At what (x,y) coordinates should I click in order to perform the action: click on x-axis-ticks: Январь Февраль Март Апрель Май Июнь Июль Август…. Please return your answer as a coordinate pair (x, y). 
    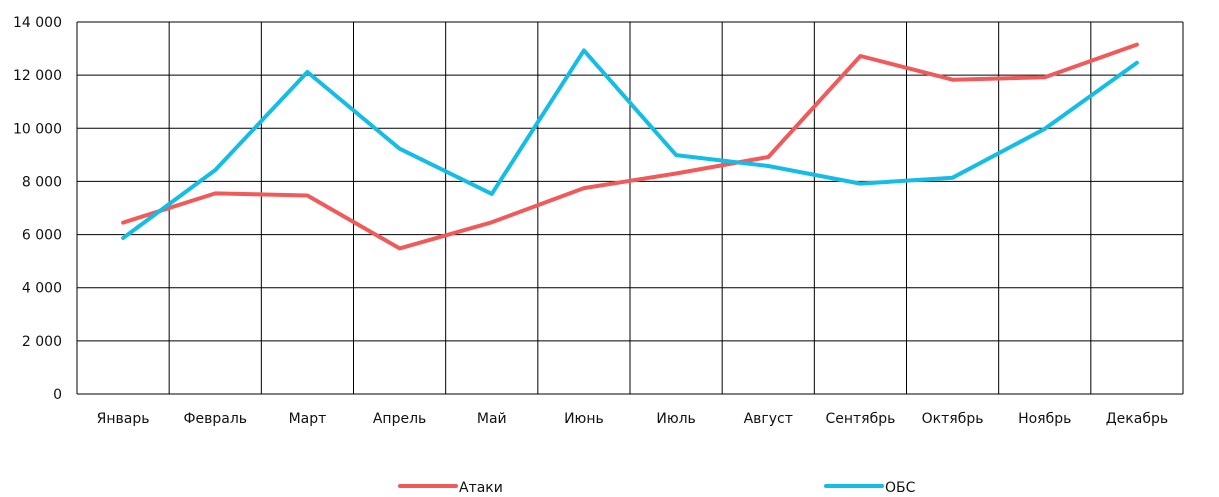
    Looking at the image, I should click on (632, 419).